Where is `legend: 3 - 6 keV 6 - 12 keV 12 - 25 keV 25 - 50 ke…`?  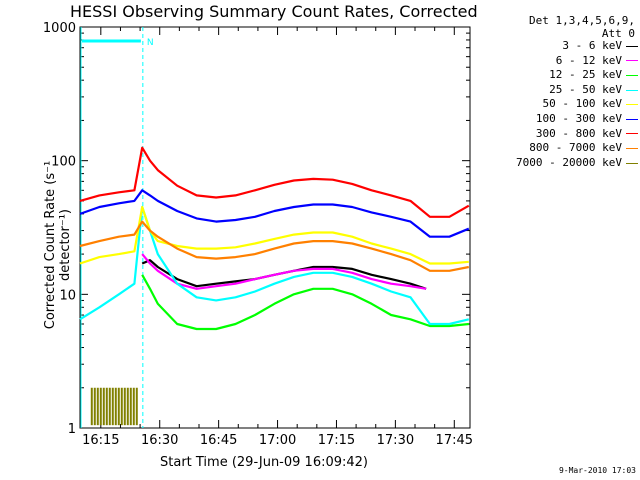 legend: 3 - 6 keV 6 - 12 keV 12 - 25 keV 25 - 50 ke… is located at coordinates (558, 104).